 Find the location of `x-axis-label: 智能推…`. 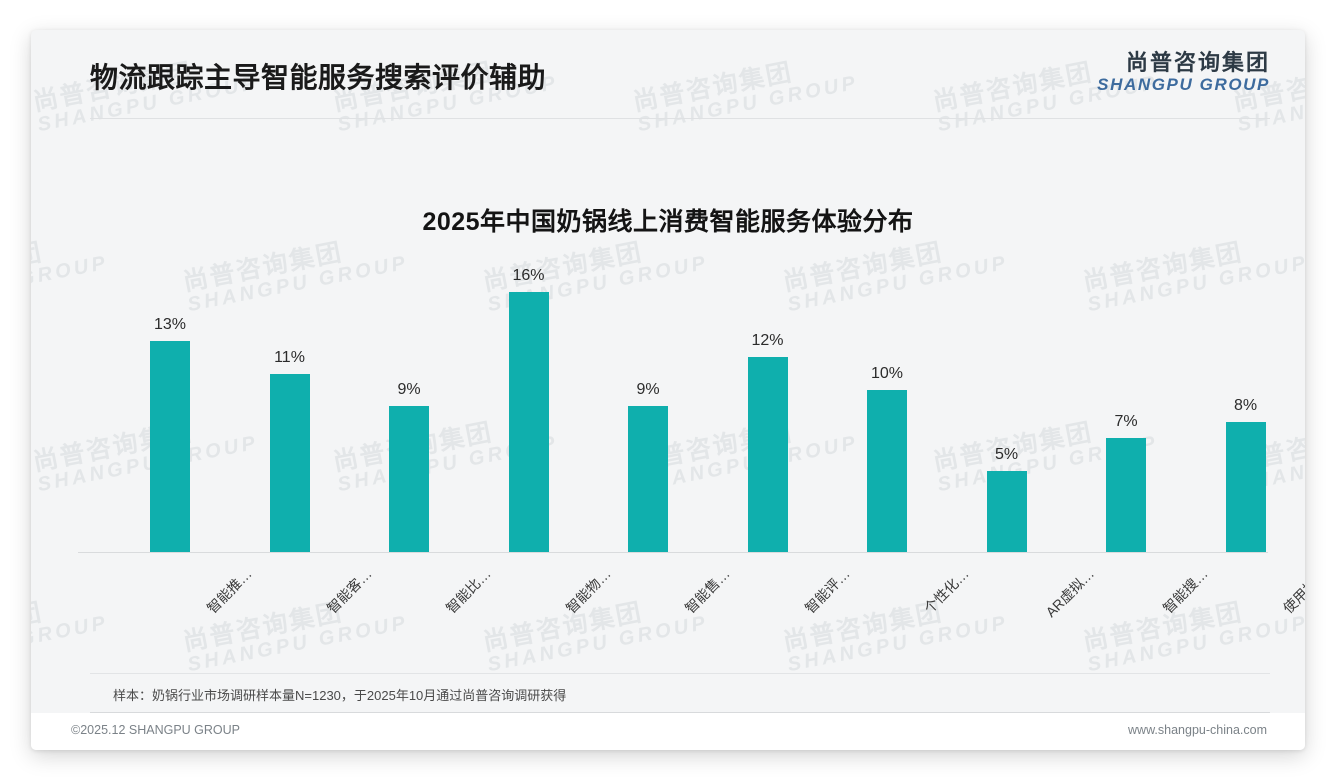

x-axis-label: 智能推… is located at coordinates (229, 591).